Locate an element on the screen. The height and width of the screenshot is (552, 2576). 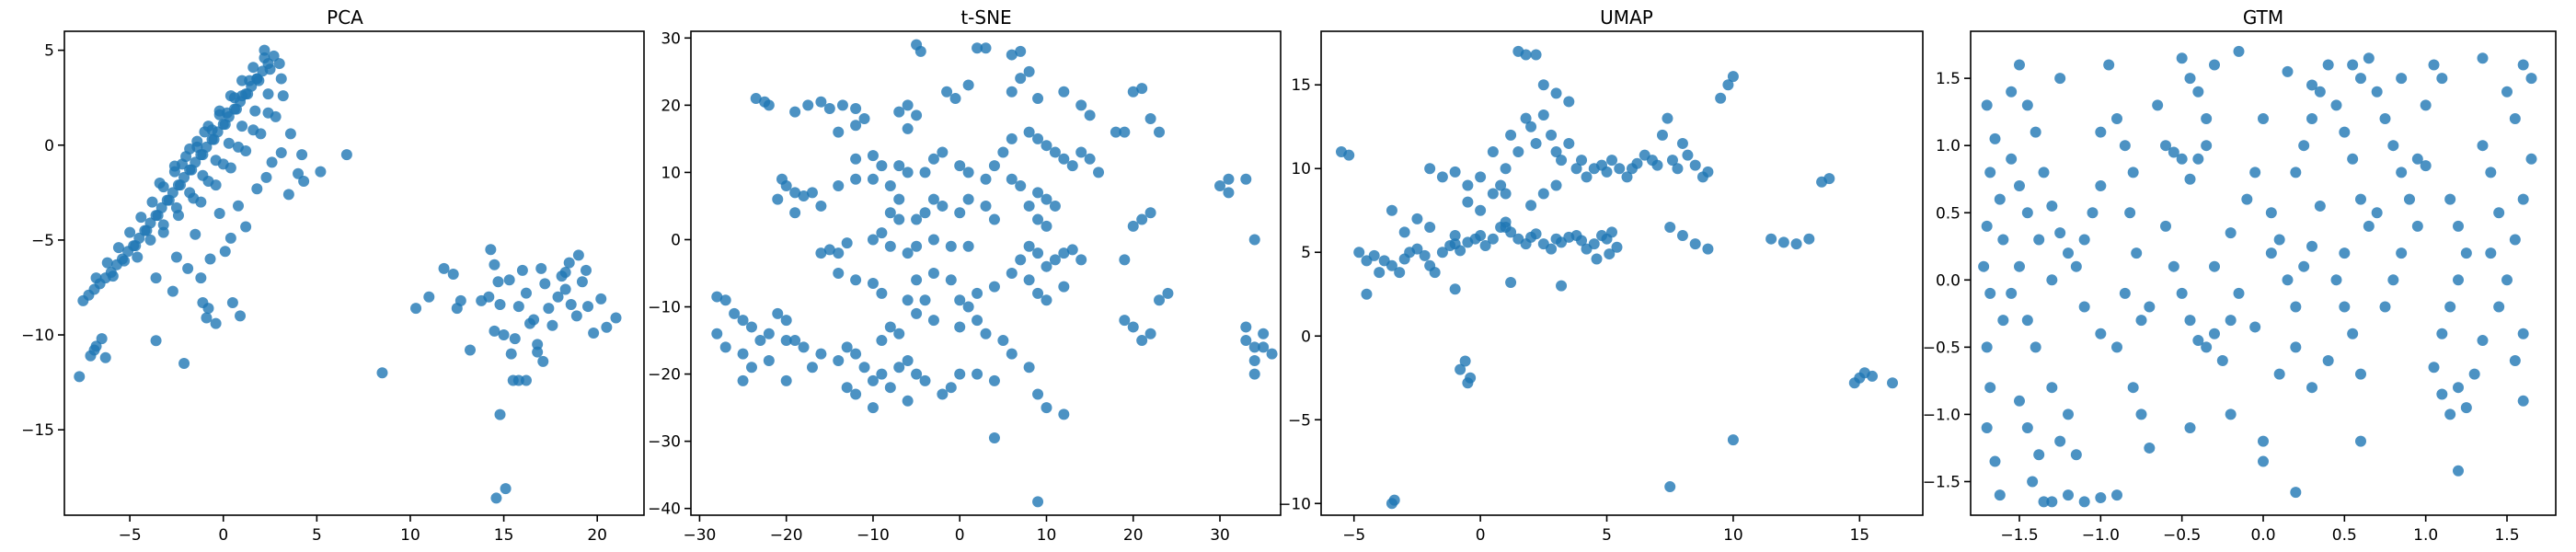
y-tick-label: 10 is located at coordinates (671, 173).